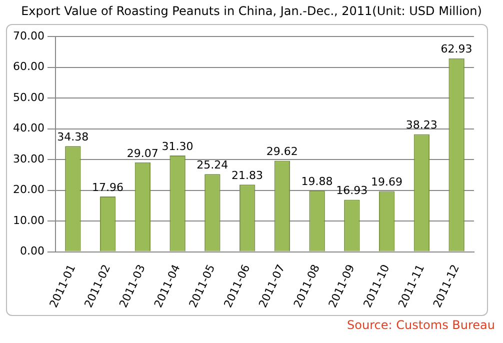 This screenshot has height=343, width=503. Describe the element at coordinates (212, 165) in the screenshot. I see `data-label: 25.24` at that location.